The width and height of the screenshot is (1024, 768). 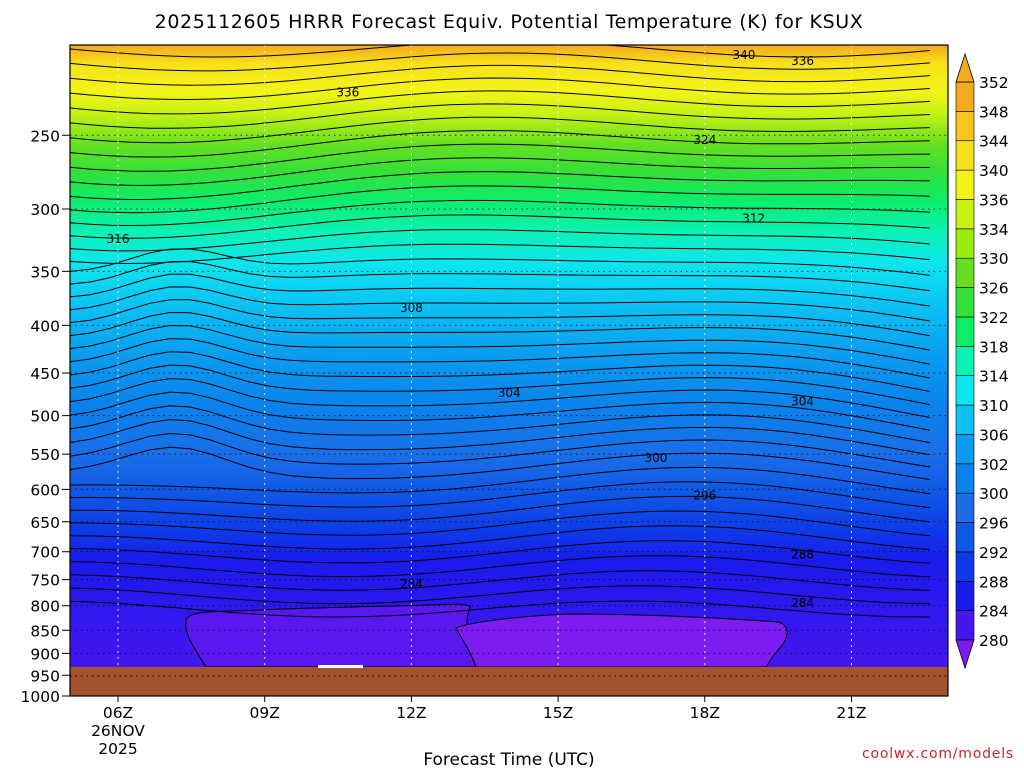 I want to click on contour-label: 300, so click(x=655, y=458).